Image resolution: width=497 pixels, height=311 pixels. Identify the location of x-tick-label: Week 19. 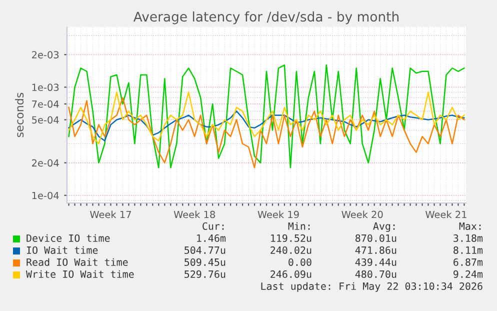
(278, 214).